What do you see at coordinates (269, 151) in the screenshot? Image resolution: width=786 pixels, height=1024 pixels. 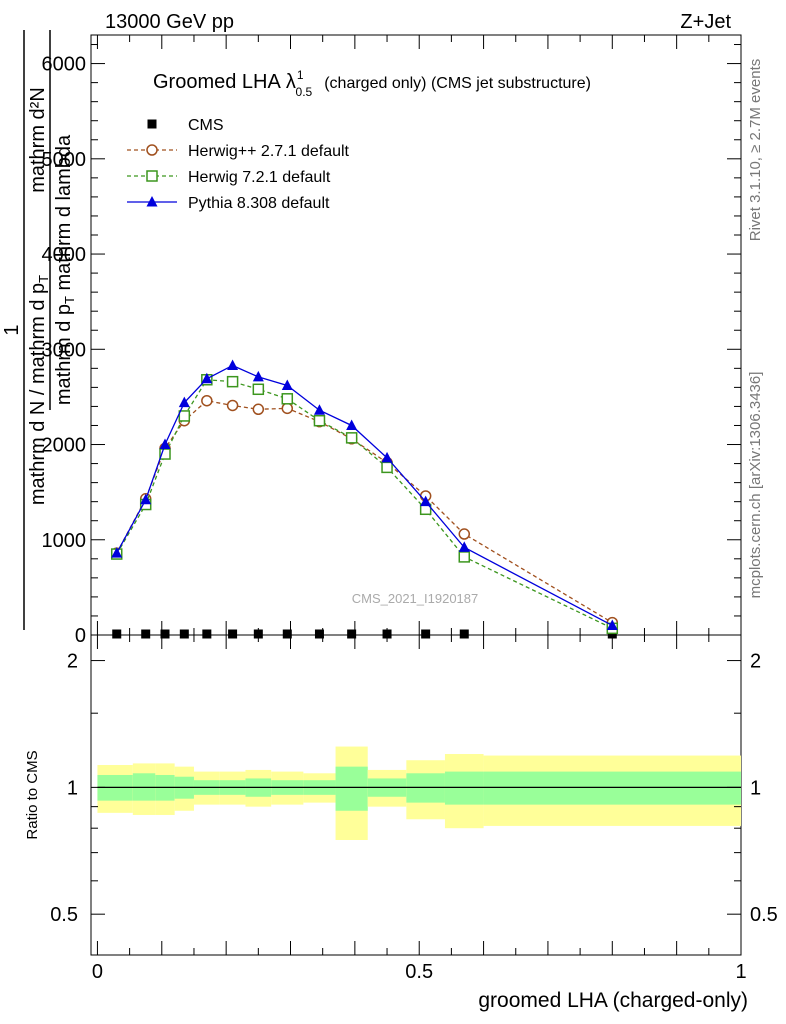 I see `legend-entry-label: Herwig++ 2.7.1 default` at bounding box center [269, 151].